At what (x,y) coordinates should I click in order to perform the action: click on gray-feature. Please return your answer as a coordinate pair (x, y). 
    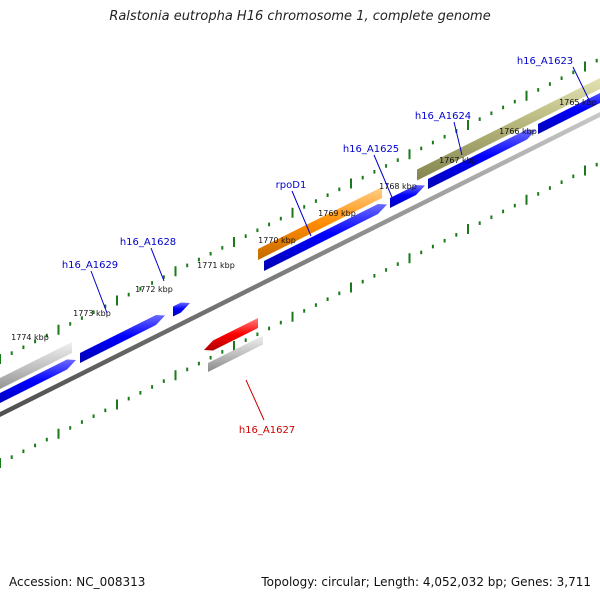
    Looking at the image, I should click on (36, 368).